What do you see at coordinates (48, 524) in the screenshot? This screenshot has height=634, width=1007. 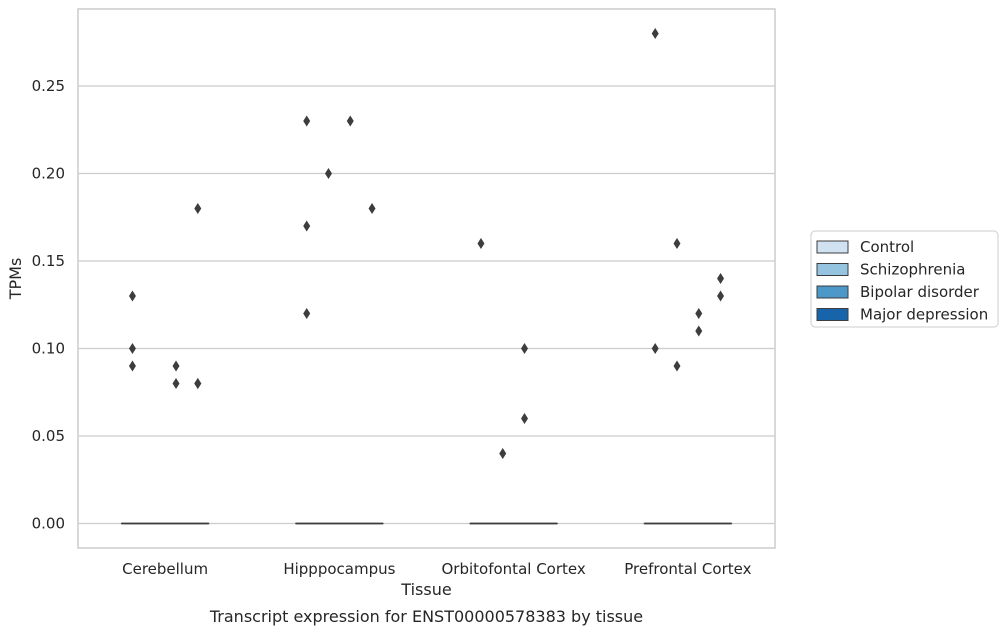 I see `y-tick-label: 0.00` at bounding box center [48, 524].